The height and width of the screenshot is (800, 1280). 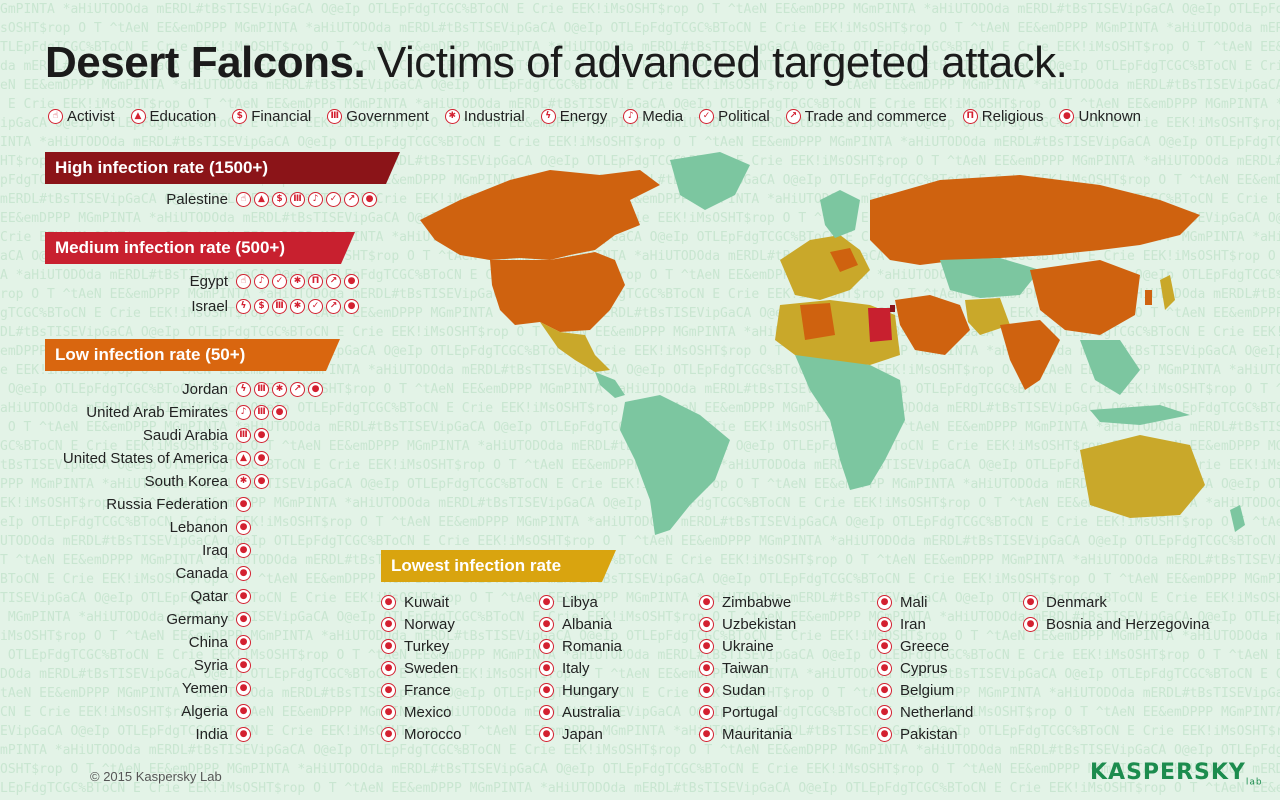 I want to click on country-name: Egypt, so click(x=208, y=281).